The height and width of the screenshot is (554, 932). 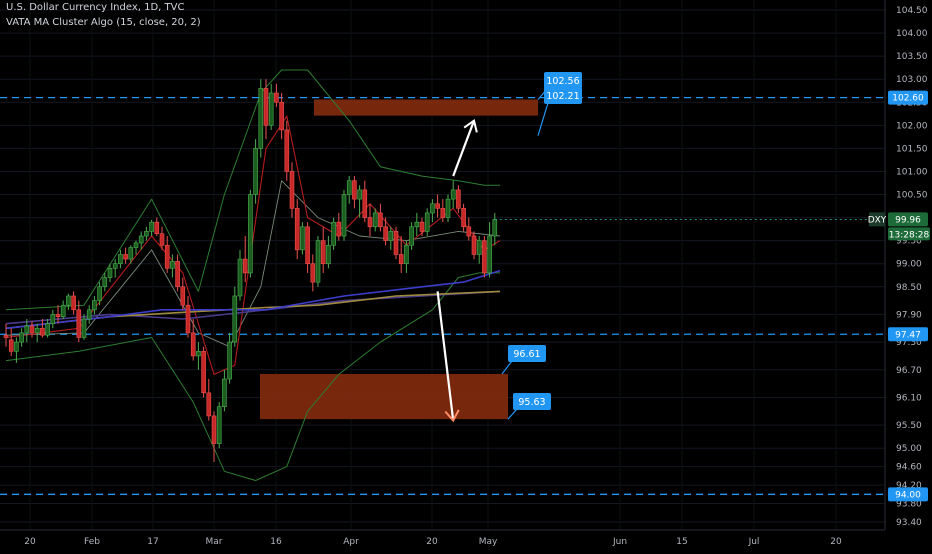 What do you see at coordinates (253, 310) in the screenshot?
I see `long-ma-line` at bounding box center [253, 310].